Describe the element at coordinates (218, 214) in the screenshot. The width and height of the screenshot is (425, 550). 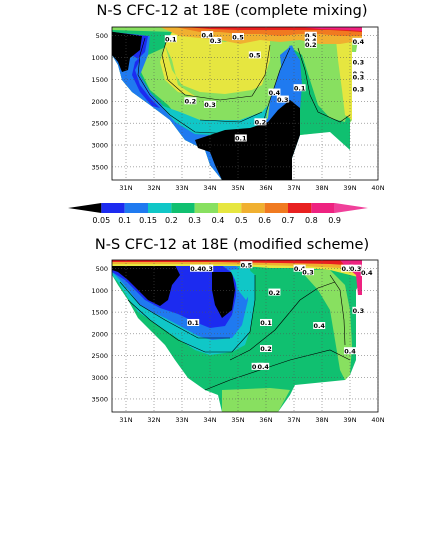
I see `colorbar: 0.05 0.1 0.15 0.2 0.3 0.4 0.5 0.6 0.7 0.8 0.9` at that location.